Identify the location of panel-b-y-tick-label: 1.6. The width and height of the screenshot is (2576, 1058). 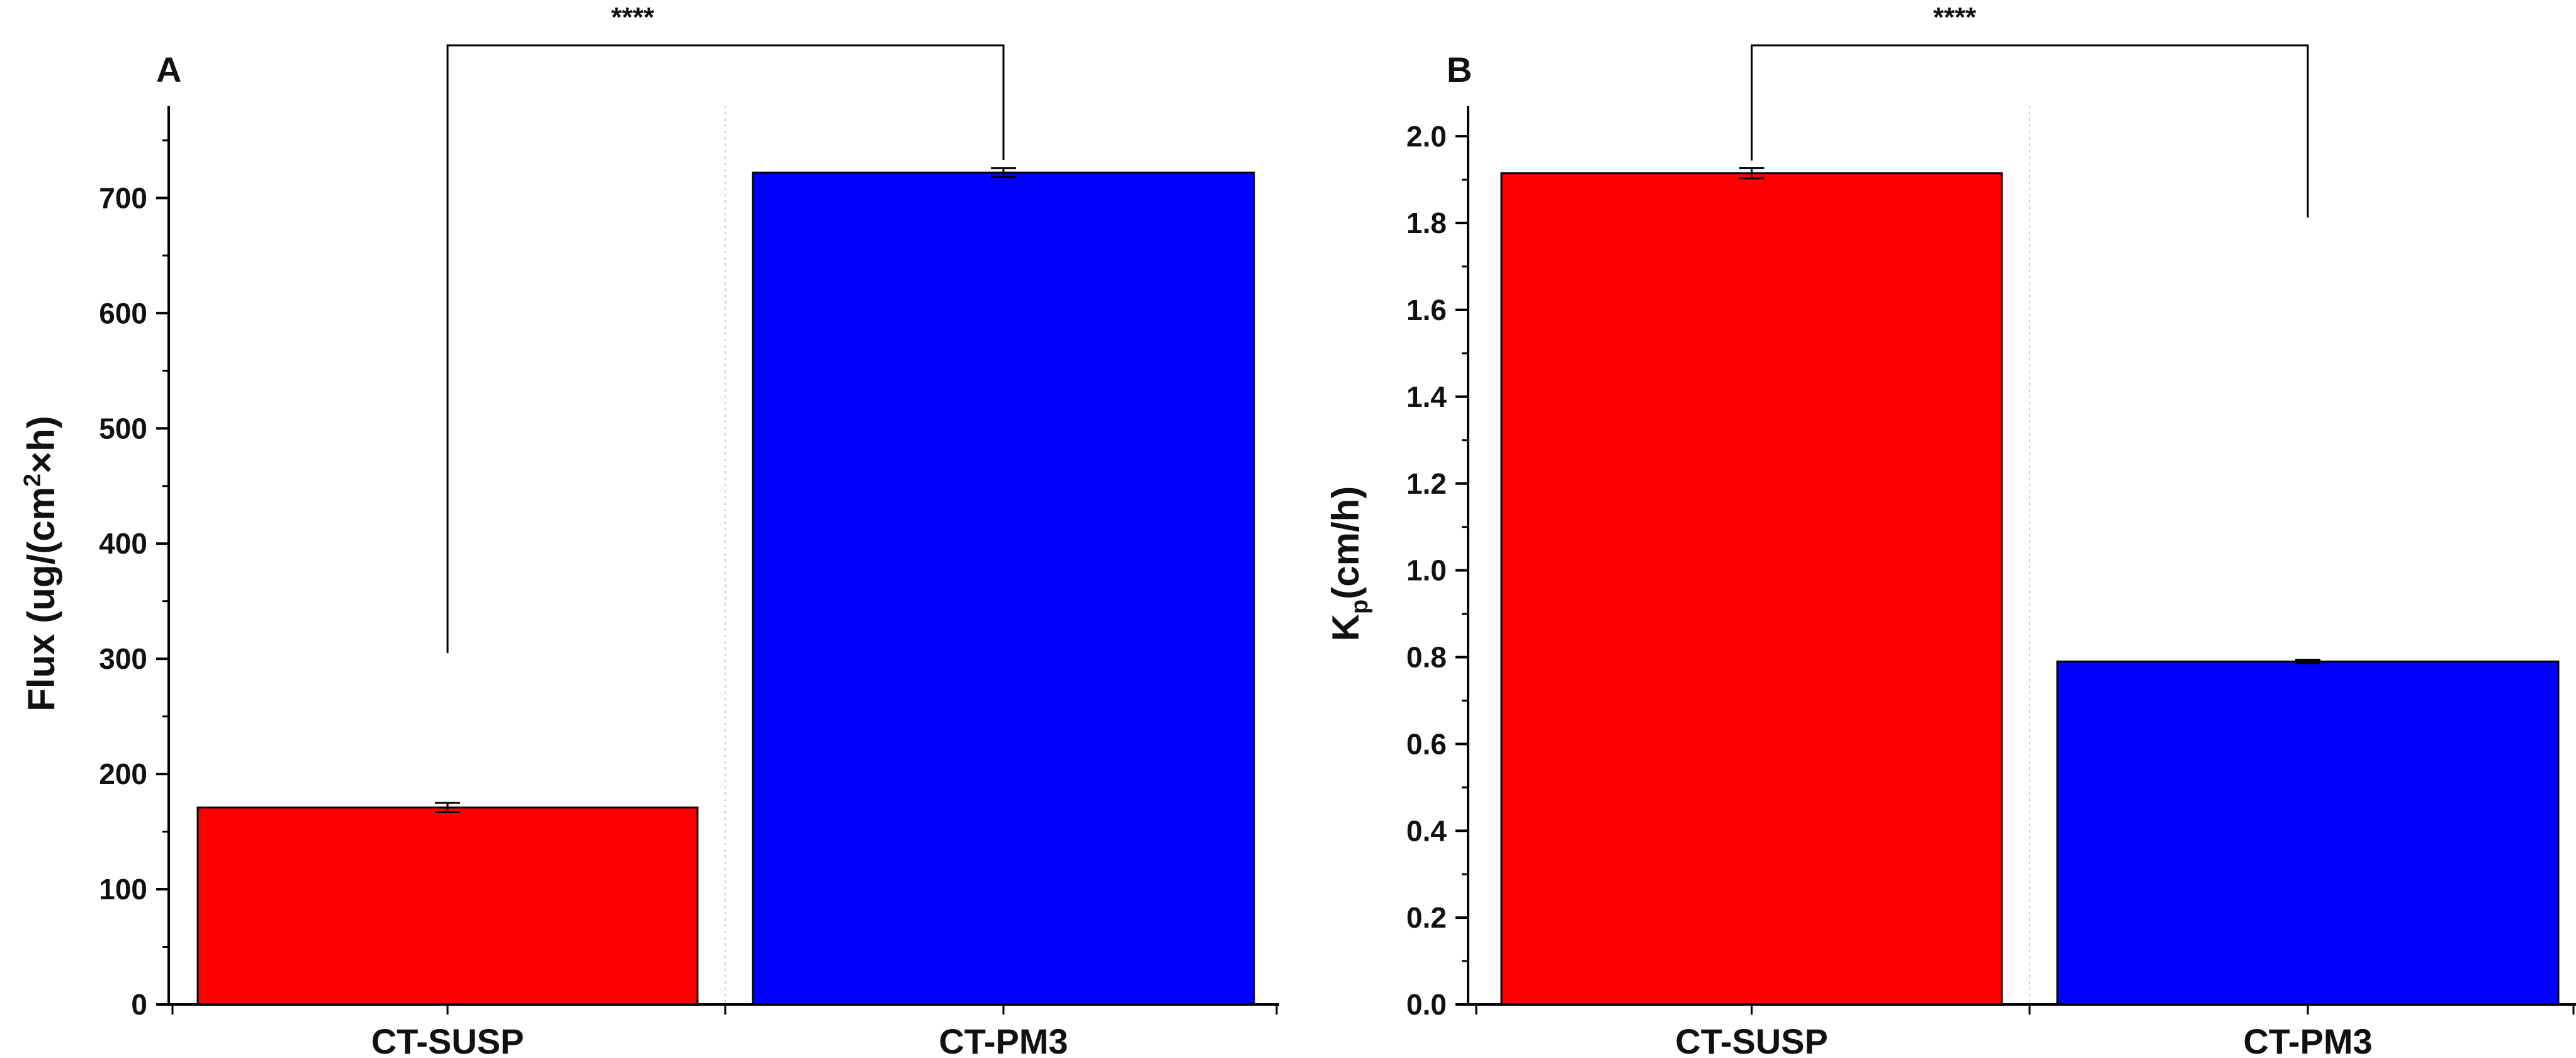
(1426, 309).